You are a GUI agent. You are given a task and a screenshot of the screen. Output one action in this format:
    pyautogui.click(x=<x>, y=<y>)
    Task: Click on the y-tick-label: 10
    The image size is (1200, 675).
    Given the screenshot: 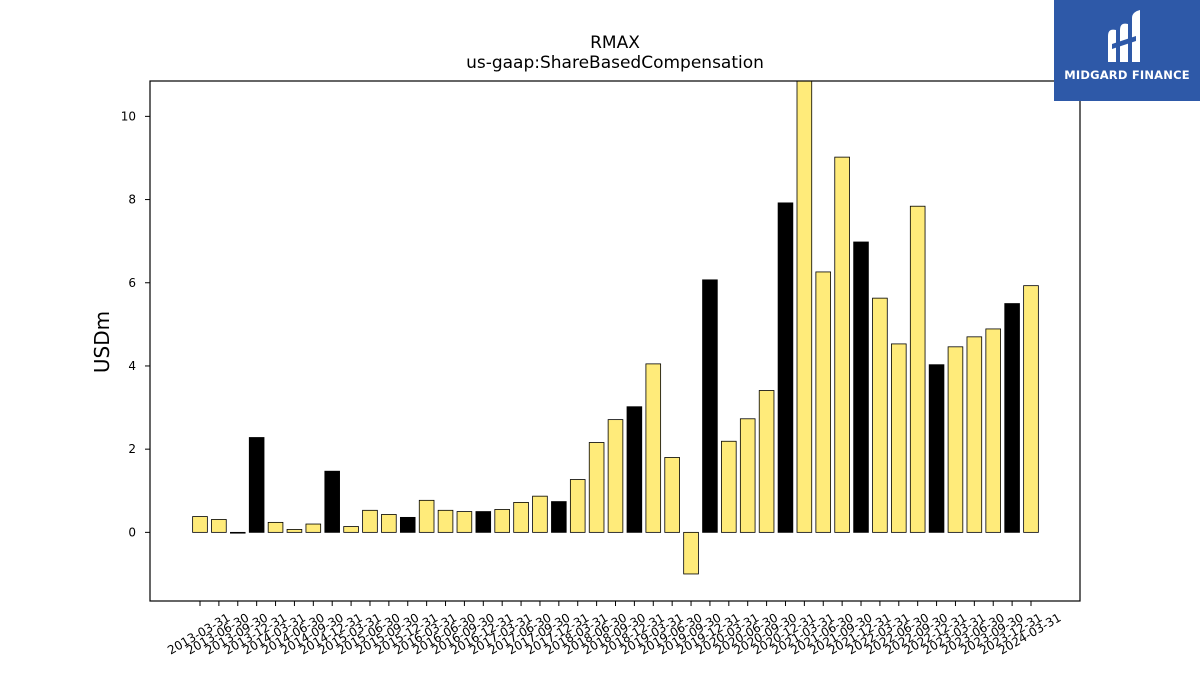 What is the action you would take?
    pyautogui.click(x=128, y=116)
    